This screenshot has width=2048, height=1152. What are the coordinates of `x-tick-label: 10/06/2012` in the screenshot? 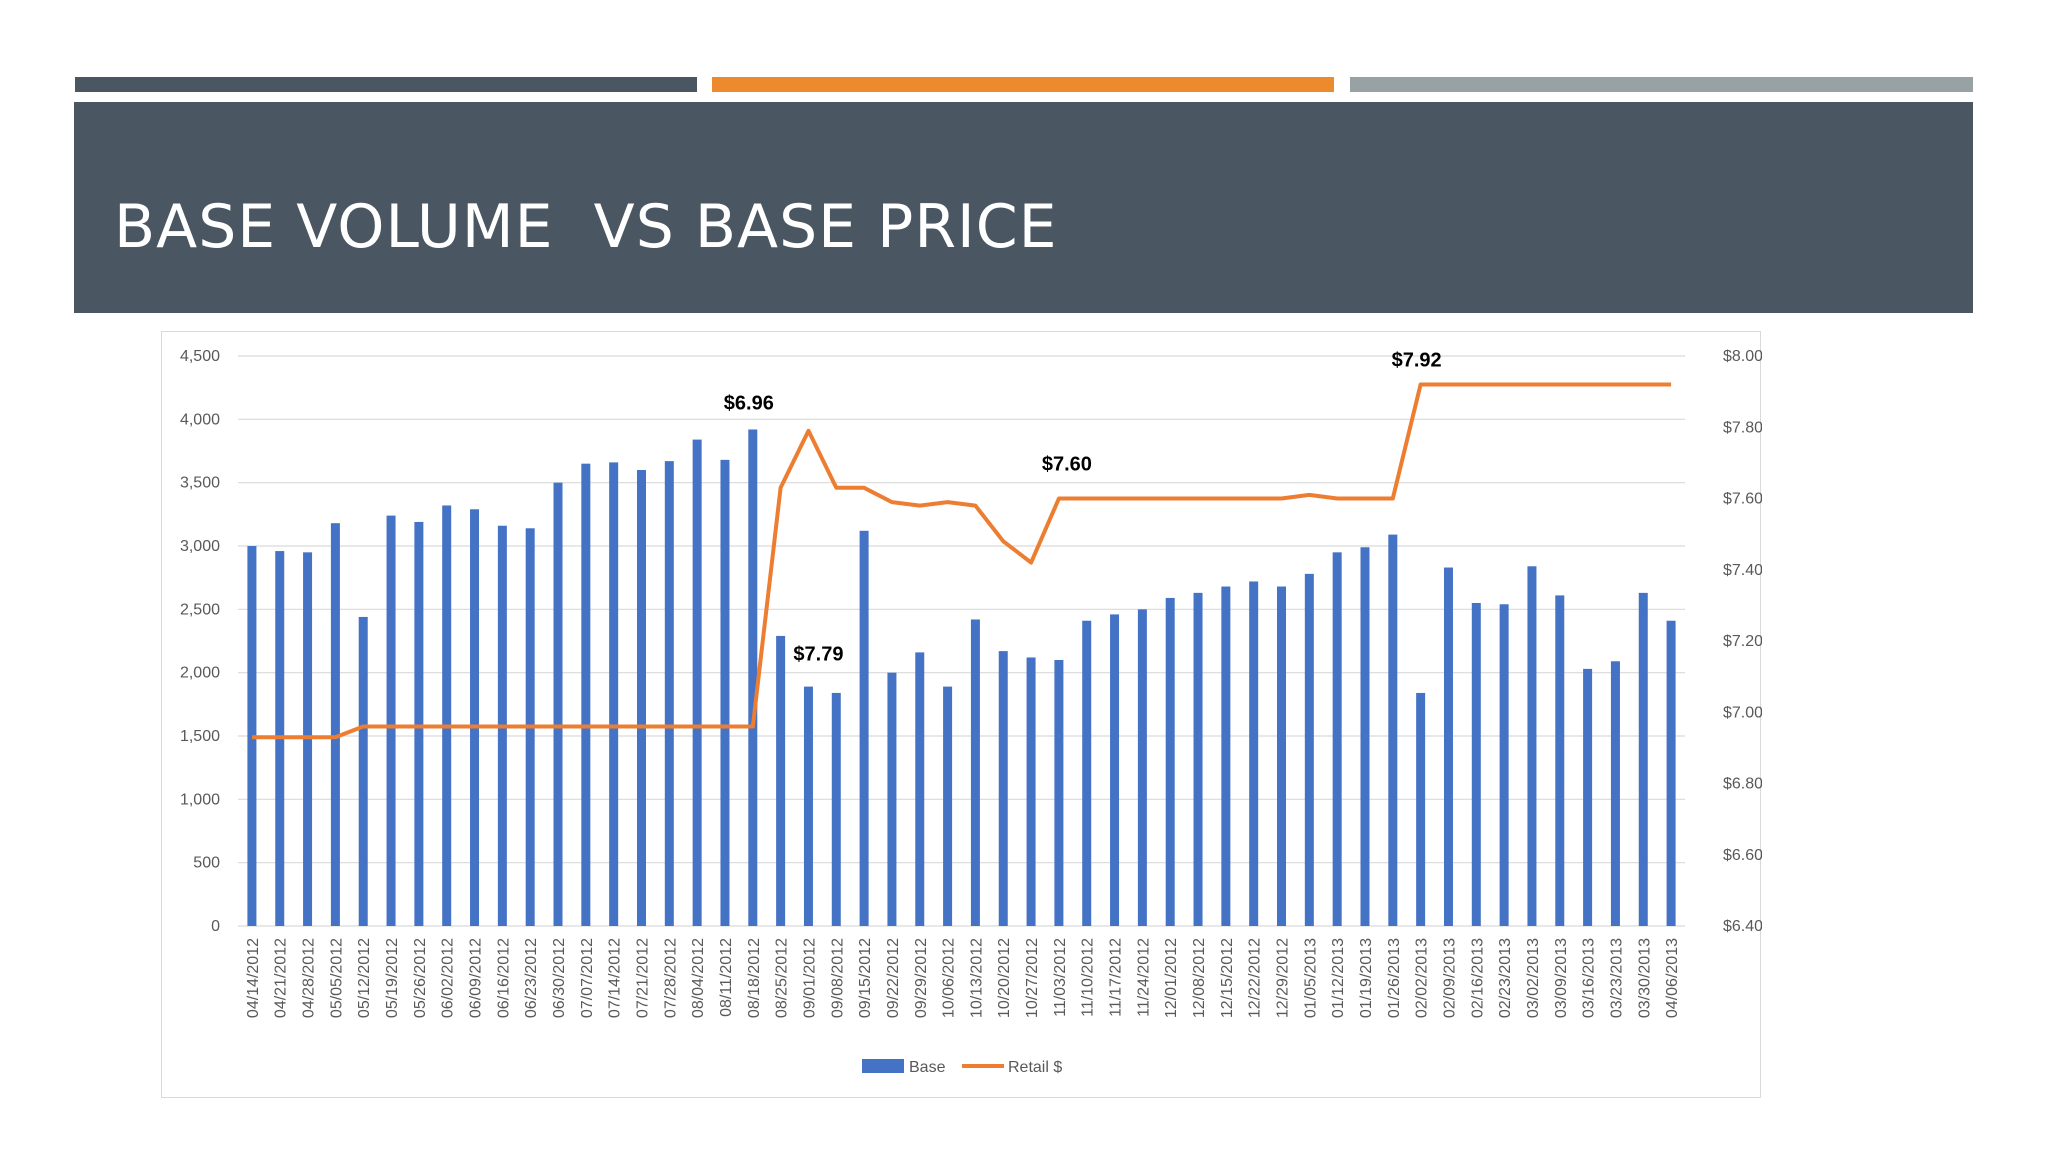 It's located at (949, 978).